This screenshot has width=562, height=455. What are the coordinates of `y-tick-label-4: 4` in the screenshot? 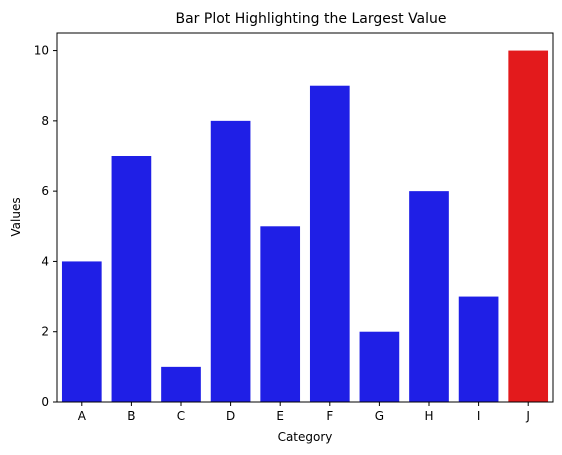 It's located at (45, 261).